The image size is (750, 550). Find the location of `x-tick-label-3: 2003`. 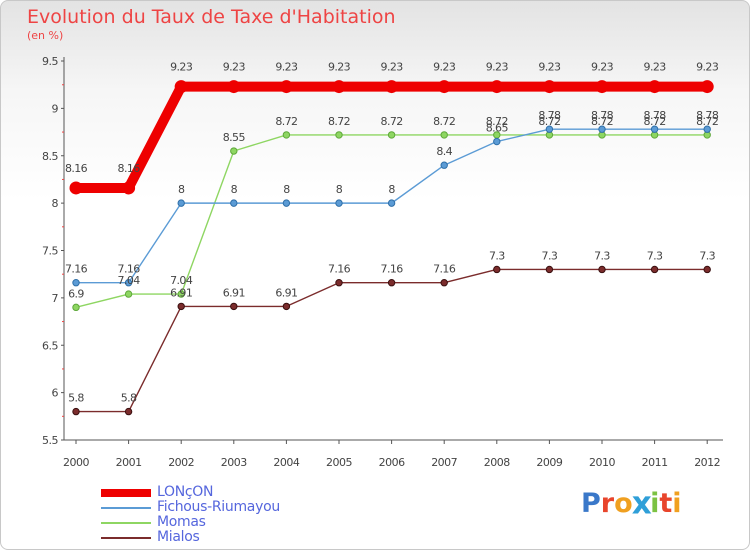

x-tick-label-3: 2003 is located at coordinates (234, 462).